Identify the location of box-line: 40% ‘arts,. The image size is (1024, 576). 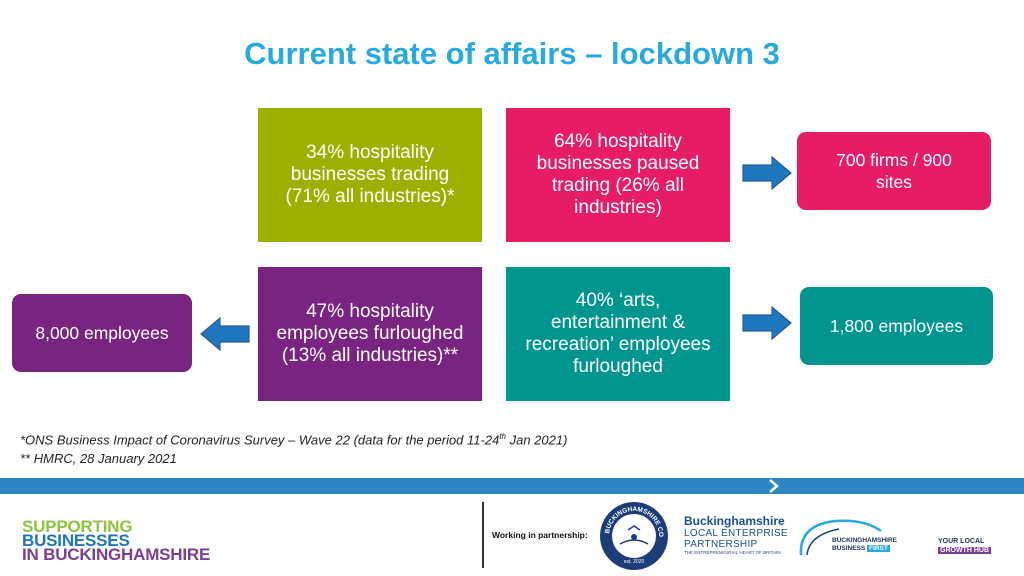
(618, 300).